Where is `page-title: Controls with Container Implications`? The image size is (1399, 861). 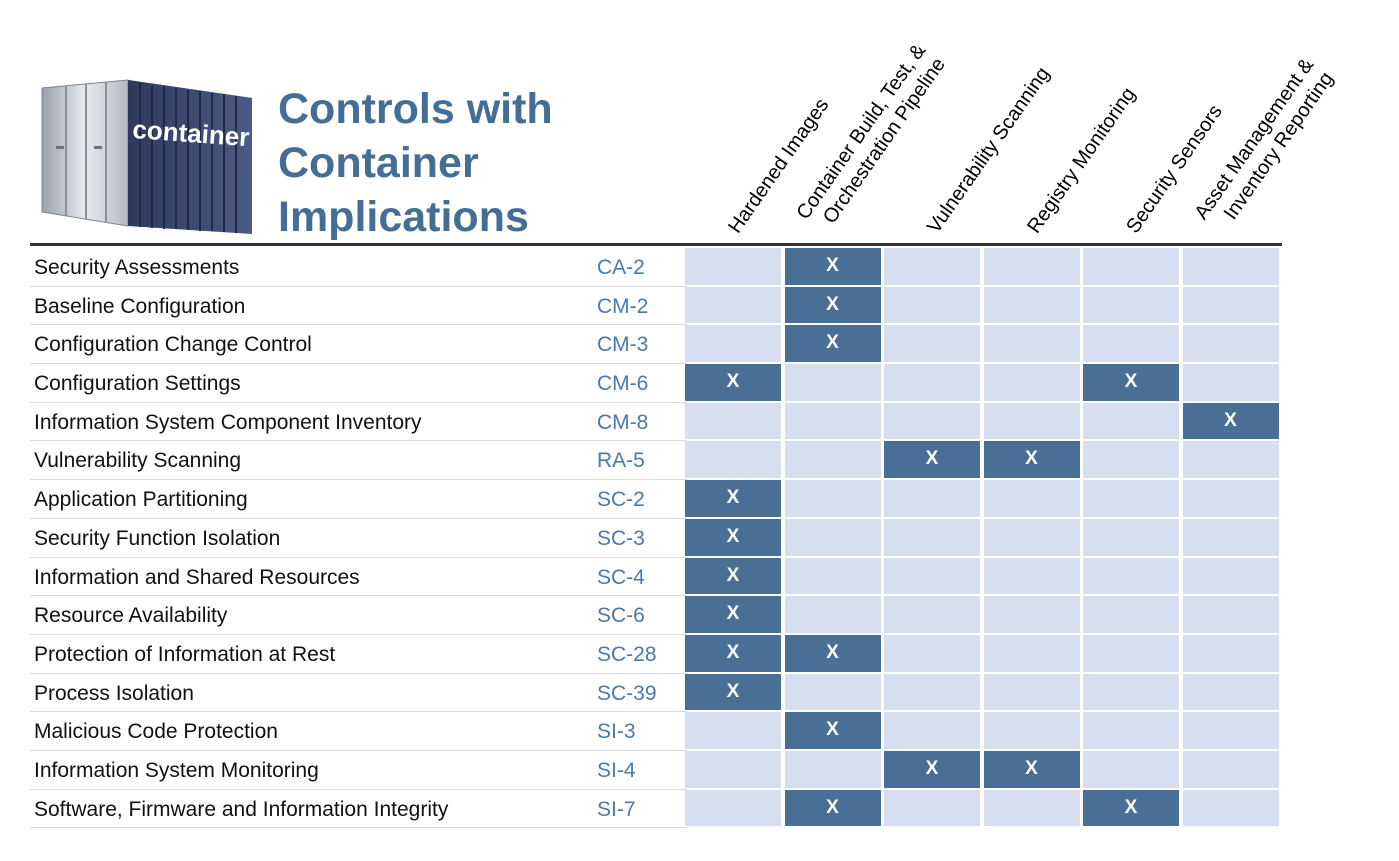 page-title: Controls with Container Implications is located at coordinates (468, 163).